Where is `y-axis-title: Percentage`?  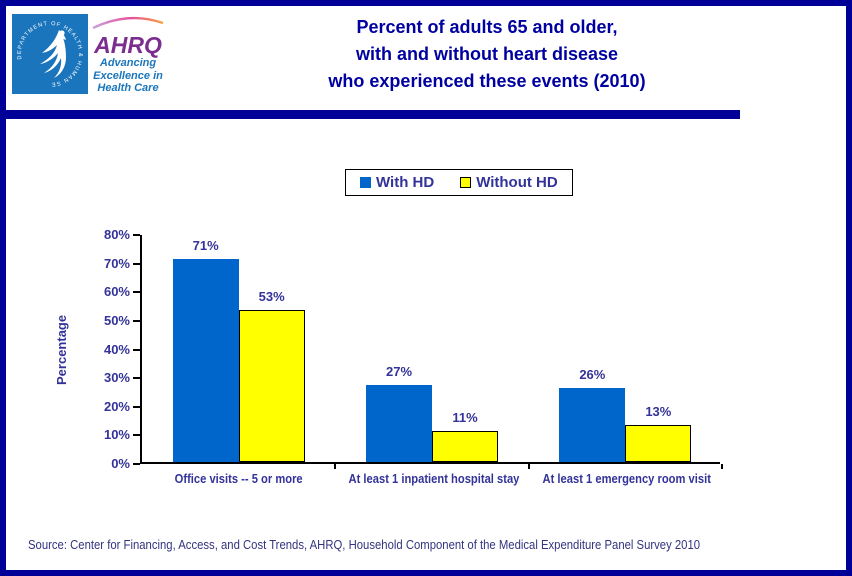
y-axis-title: Percentage is located at coordinates (61, 349).